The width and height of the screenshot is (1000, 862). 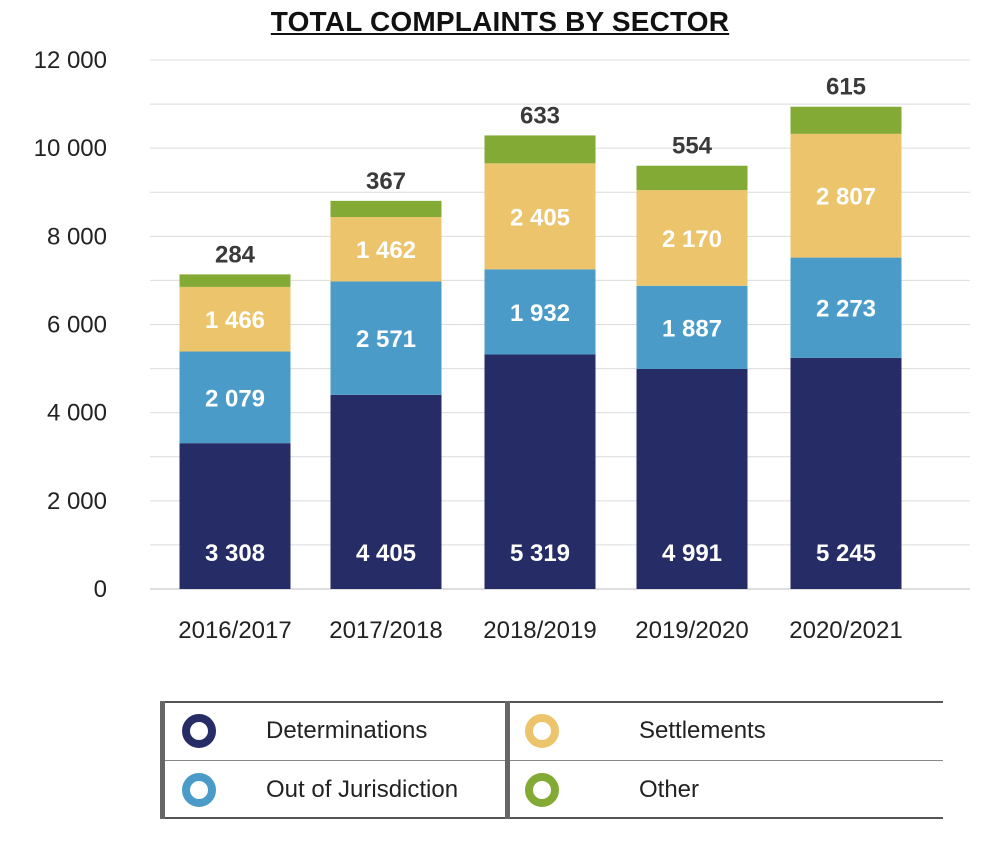 I want to click on data-label-determinations: 4 991, so click(x=692, y=553).